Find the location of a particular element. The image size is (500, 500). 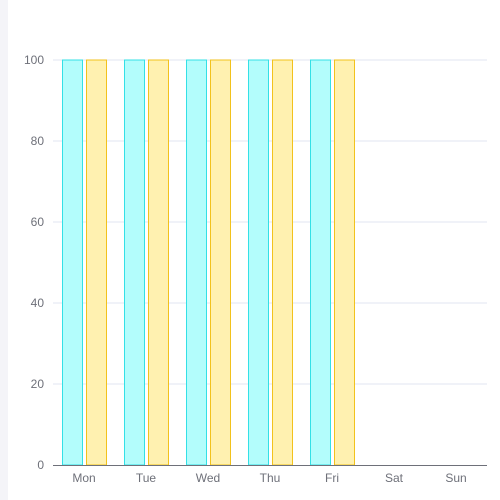

bar-series-1-thu is located at coordinates (258, 262).